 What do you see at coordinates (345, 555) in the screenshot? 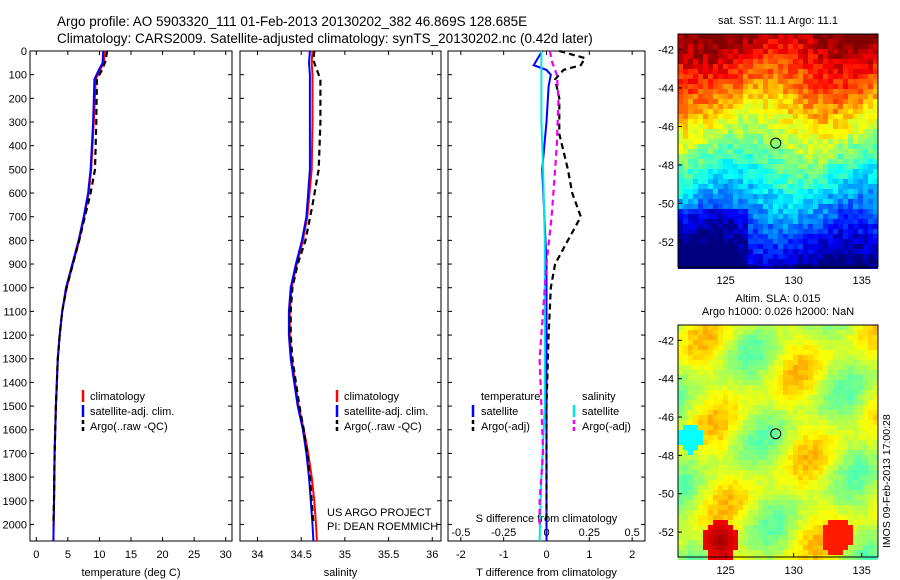
I see `x-tick-label: 35` at bounding box center [345, 555].